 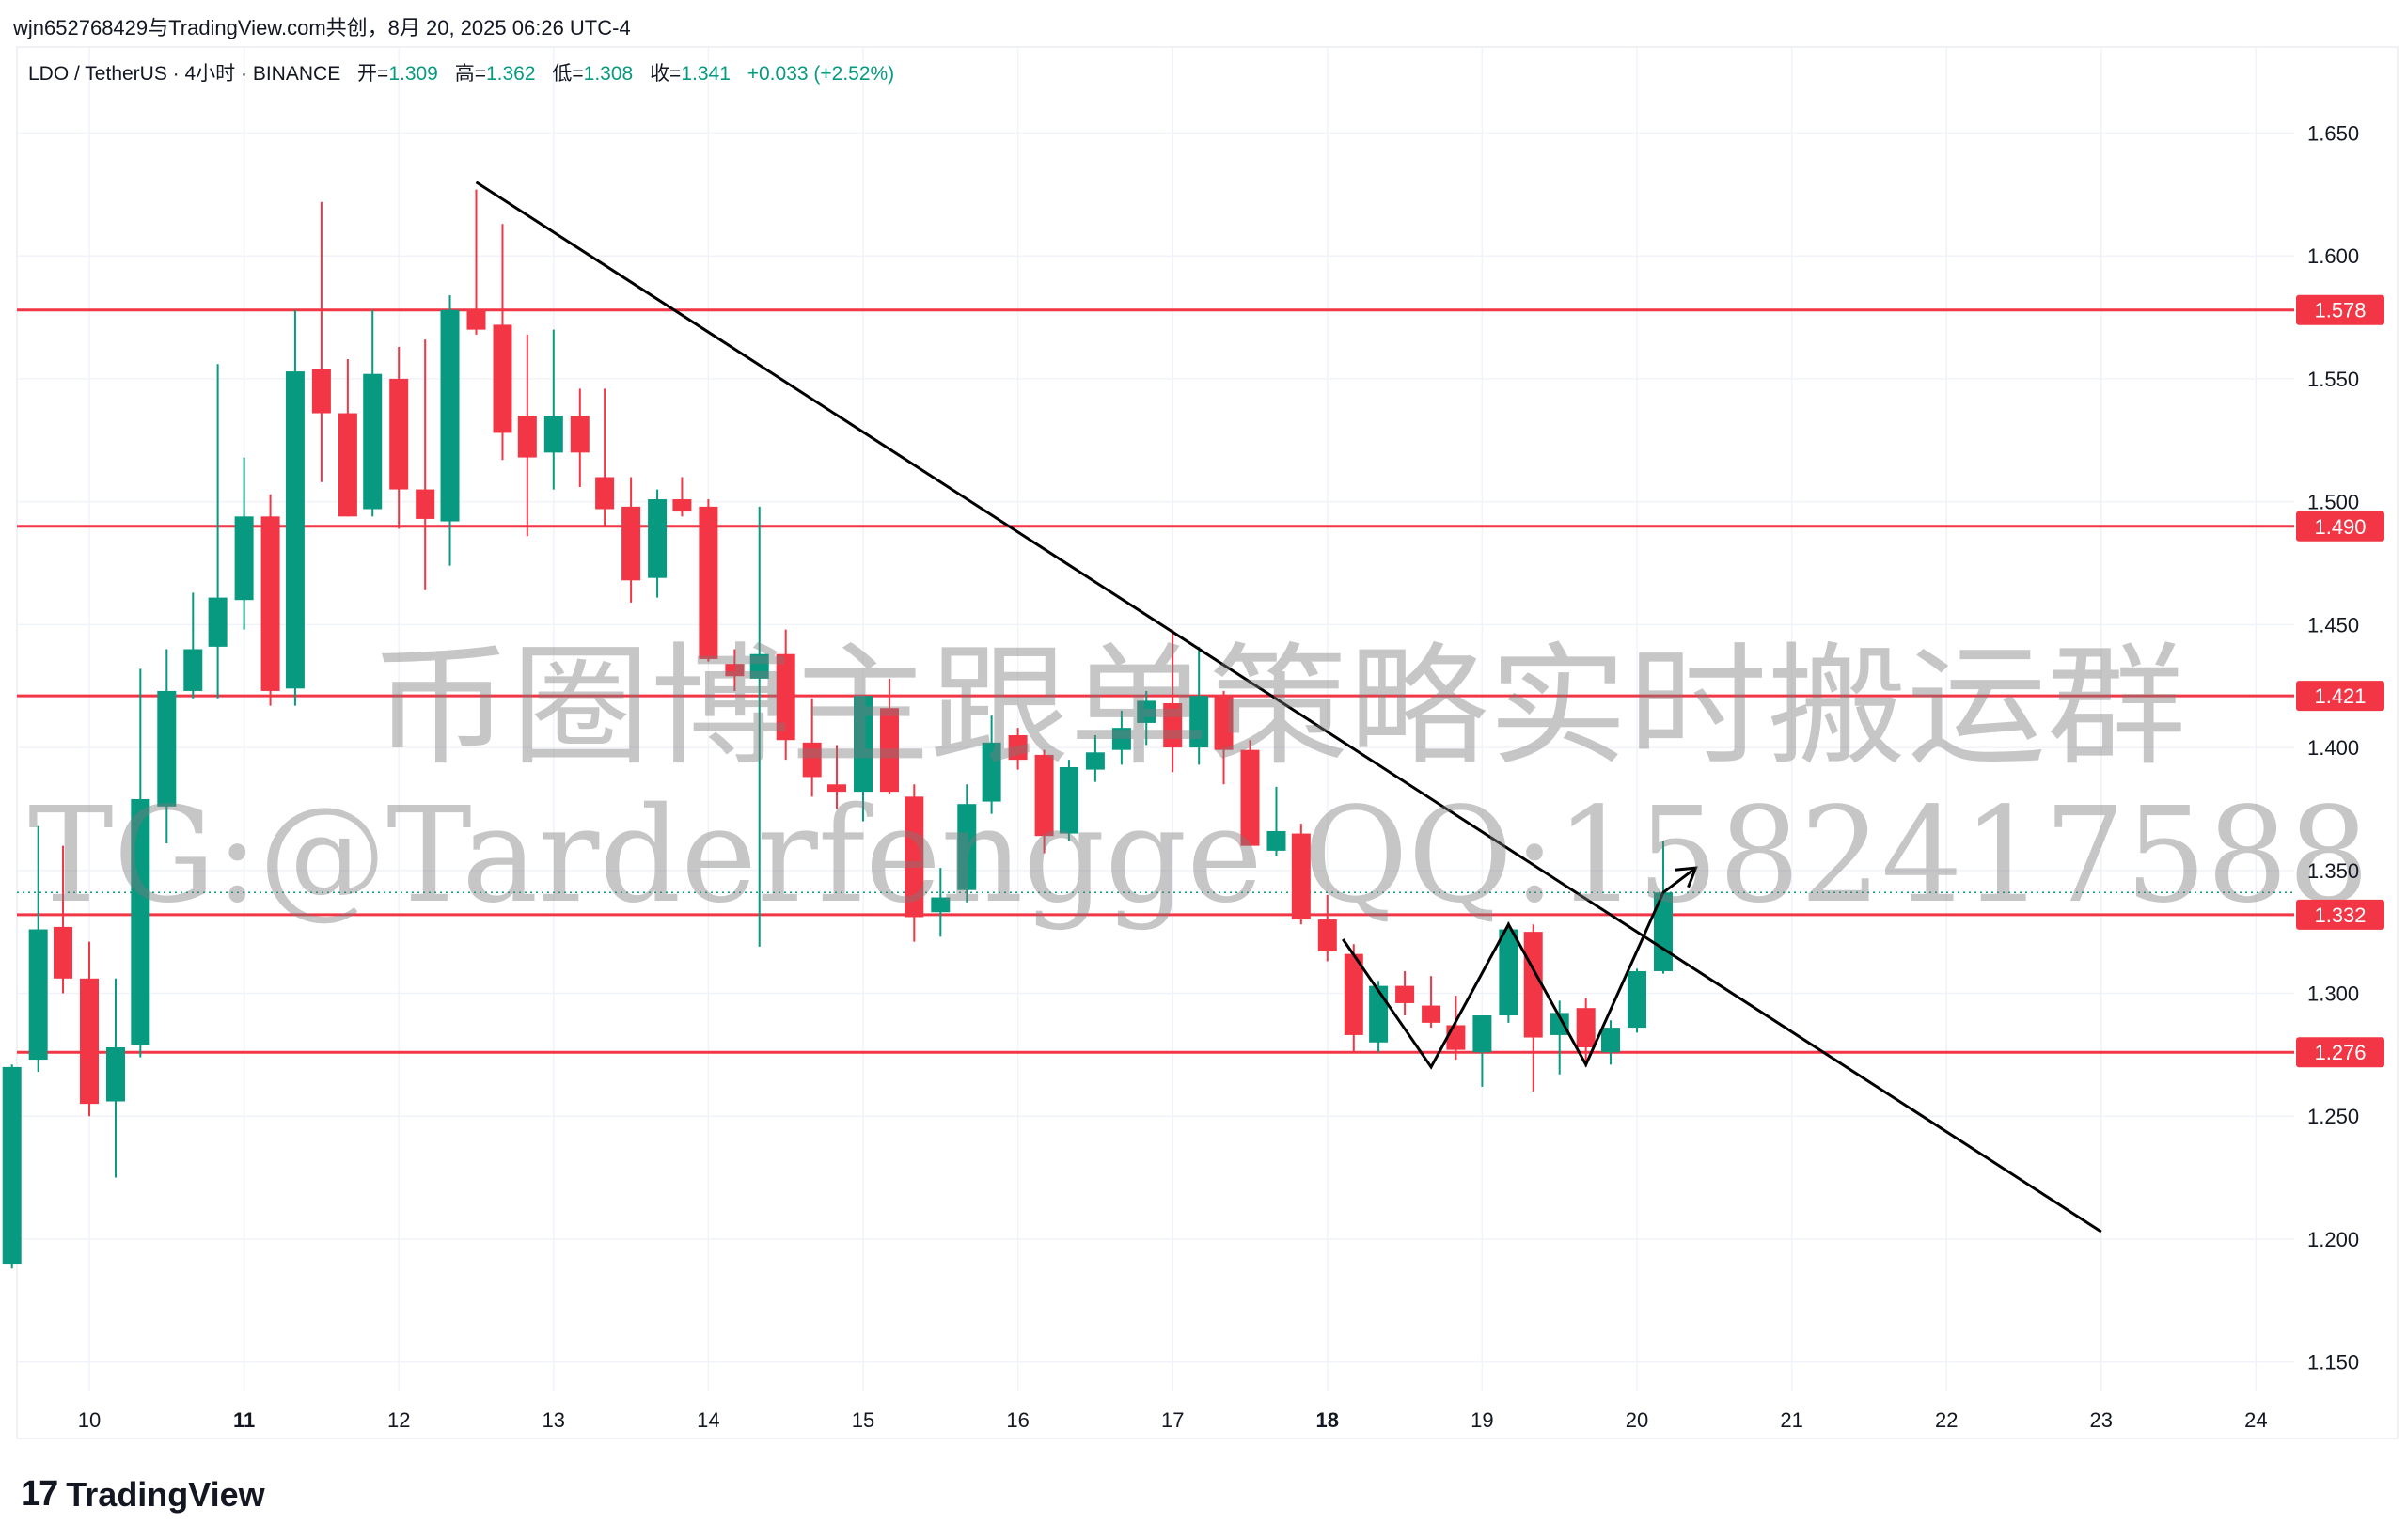 What do you see at coordinates (1017, 1420) in the screenshot?
I see `time-tick-label: 16` at bounding box center [1017, 1420].